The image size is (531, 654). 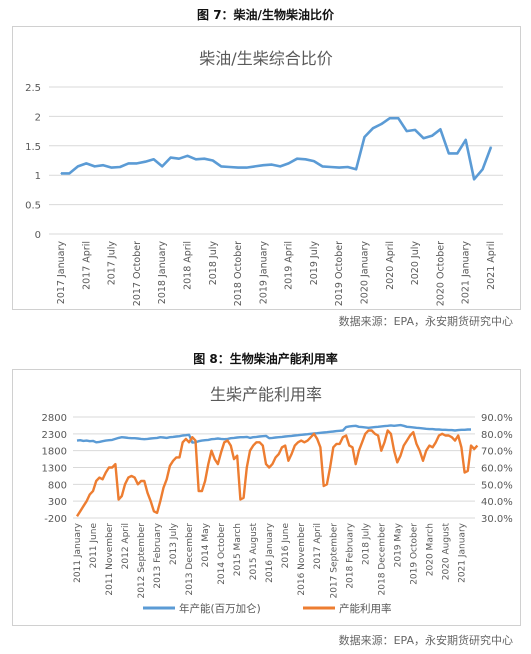 I want to click on x-tick-label: 2016 June, so click(x=286, y=546).